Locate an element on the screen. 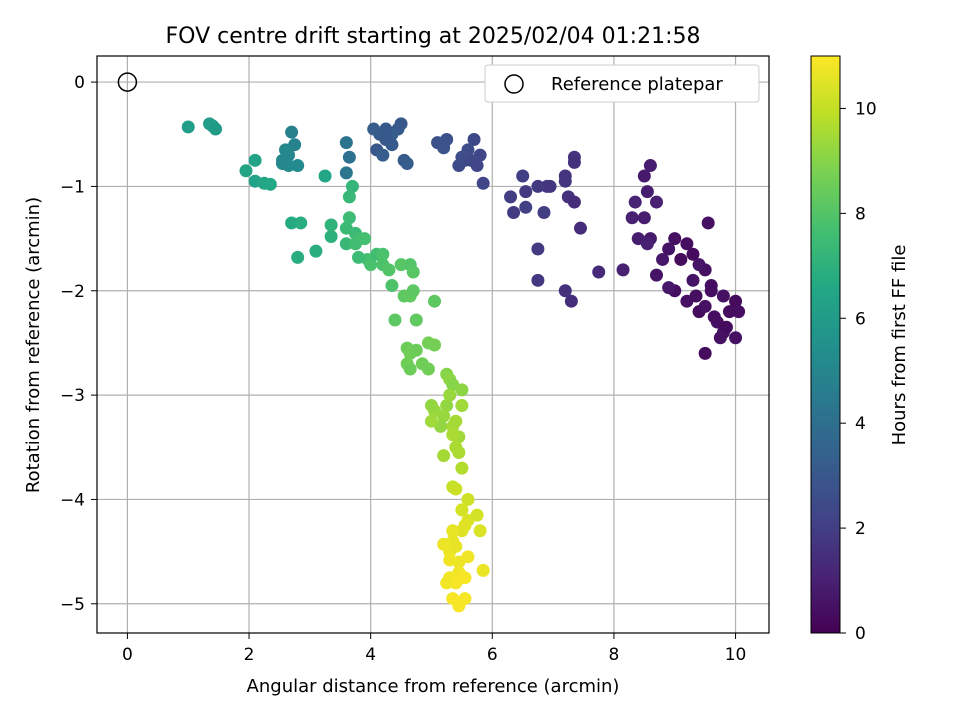  x-tick-label: 10 is located at coordinates (736, 655).